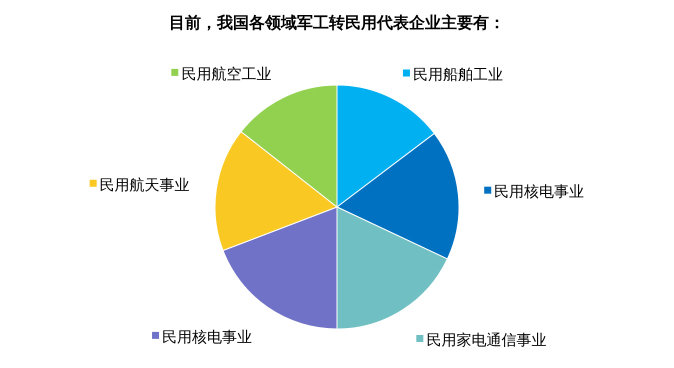 Image resolution: width=674 pixels, height=368 pixels. Describe the element at coordinates (337, 22) in the screenshot. I see `chart-title: 目前，我国各领域军工转民用代表企业主要有：` at that location.